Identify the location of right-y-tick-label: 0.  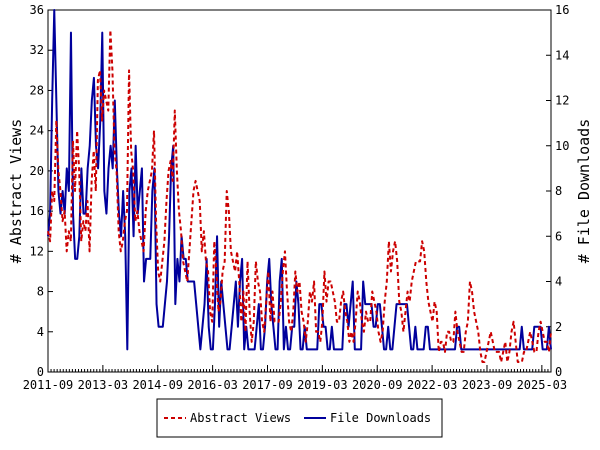
(558, 372).